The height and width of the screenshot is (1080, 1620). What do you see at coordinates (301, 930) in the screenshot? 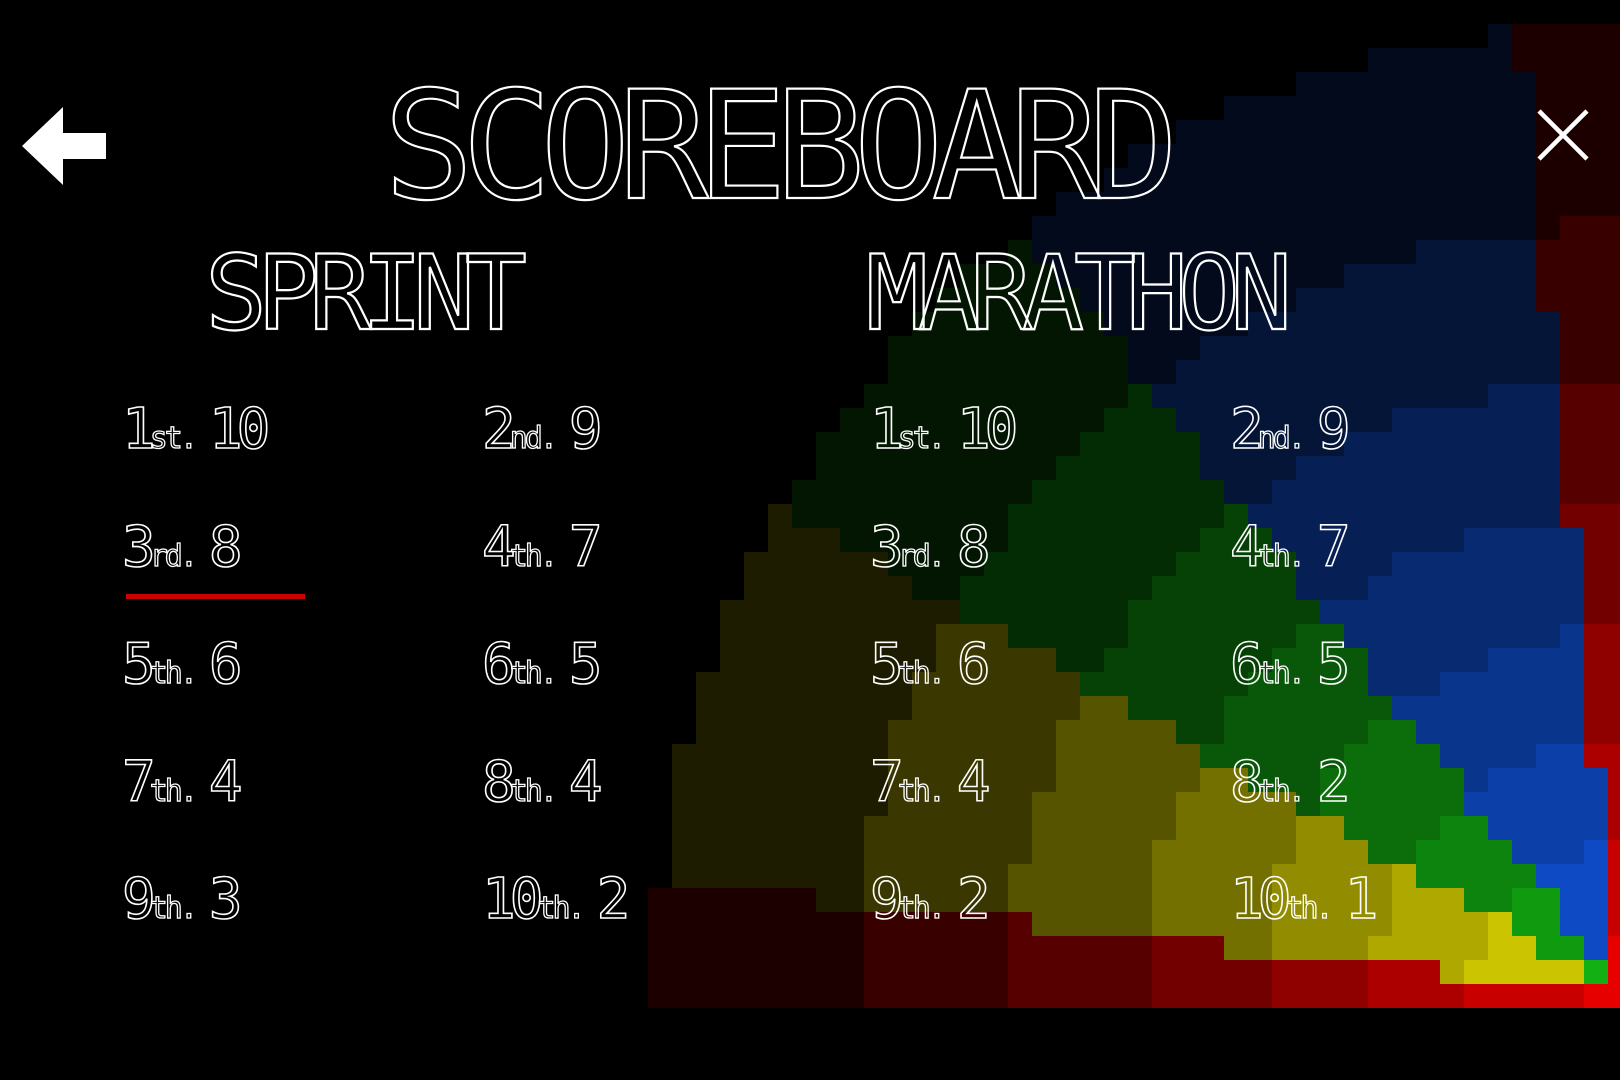
I see `score-entry: 9th. 3` at bounding box center [301, 930].